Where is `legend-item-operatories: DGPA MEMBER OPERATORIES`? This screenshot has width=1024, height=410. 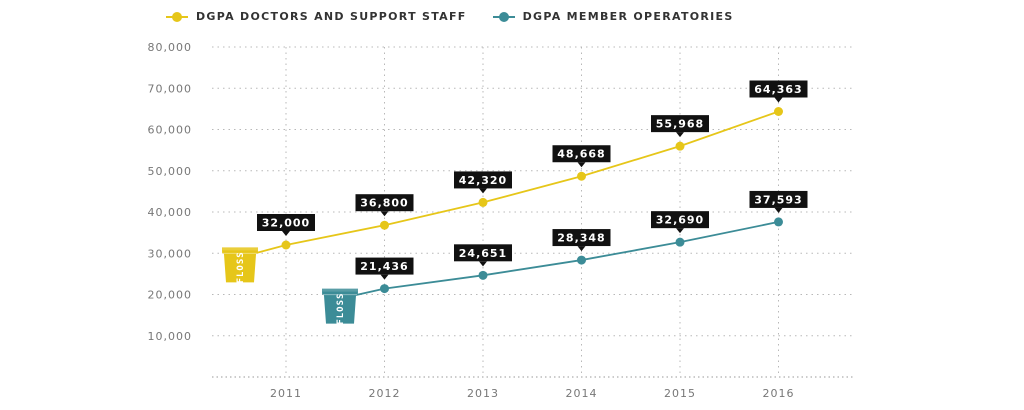
legend-item-operatories: DGPA MEMBER OPERATORIES is located at coordinates (613, 16).